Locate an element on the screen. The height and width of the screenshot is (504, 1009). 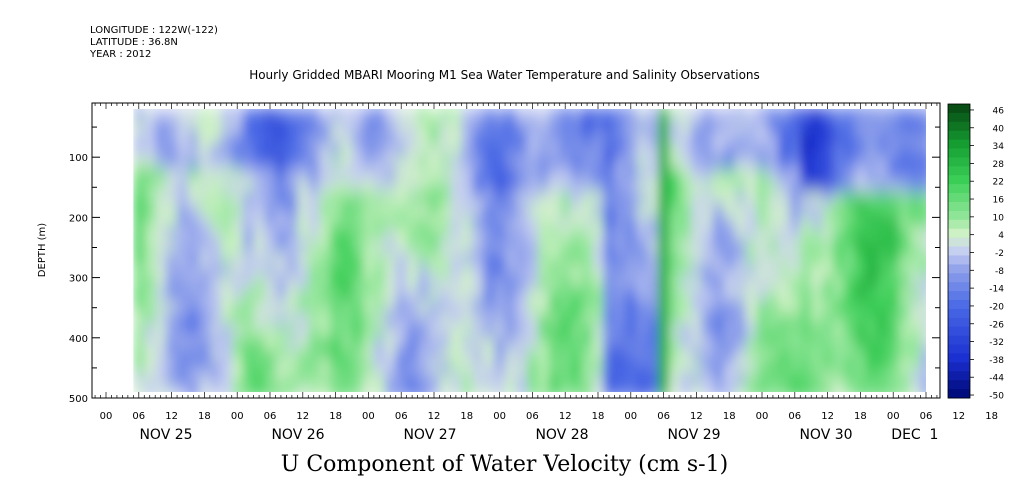
colorbar-label: -2 is located at coordinates (999, 254).